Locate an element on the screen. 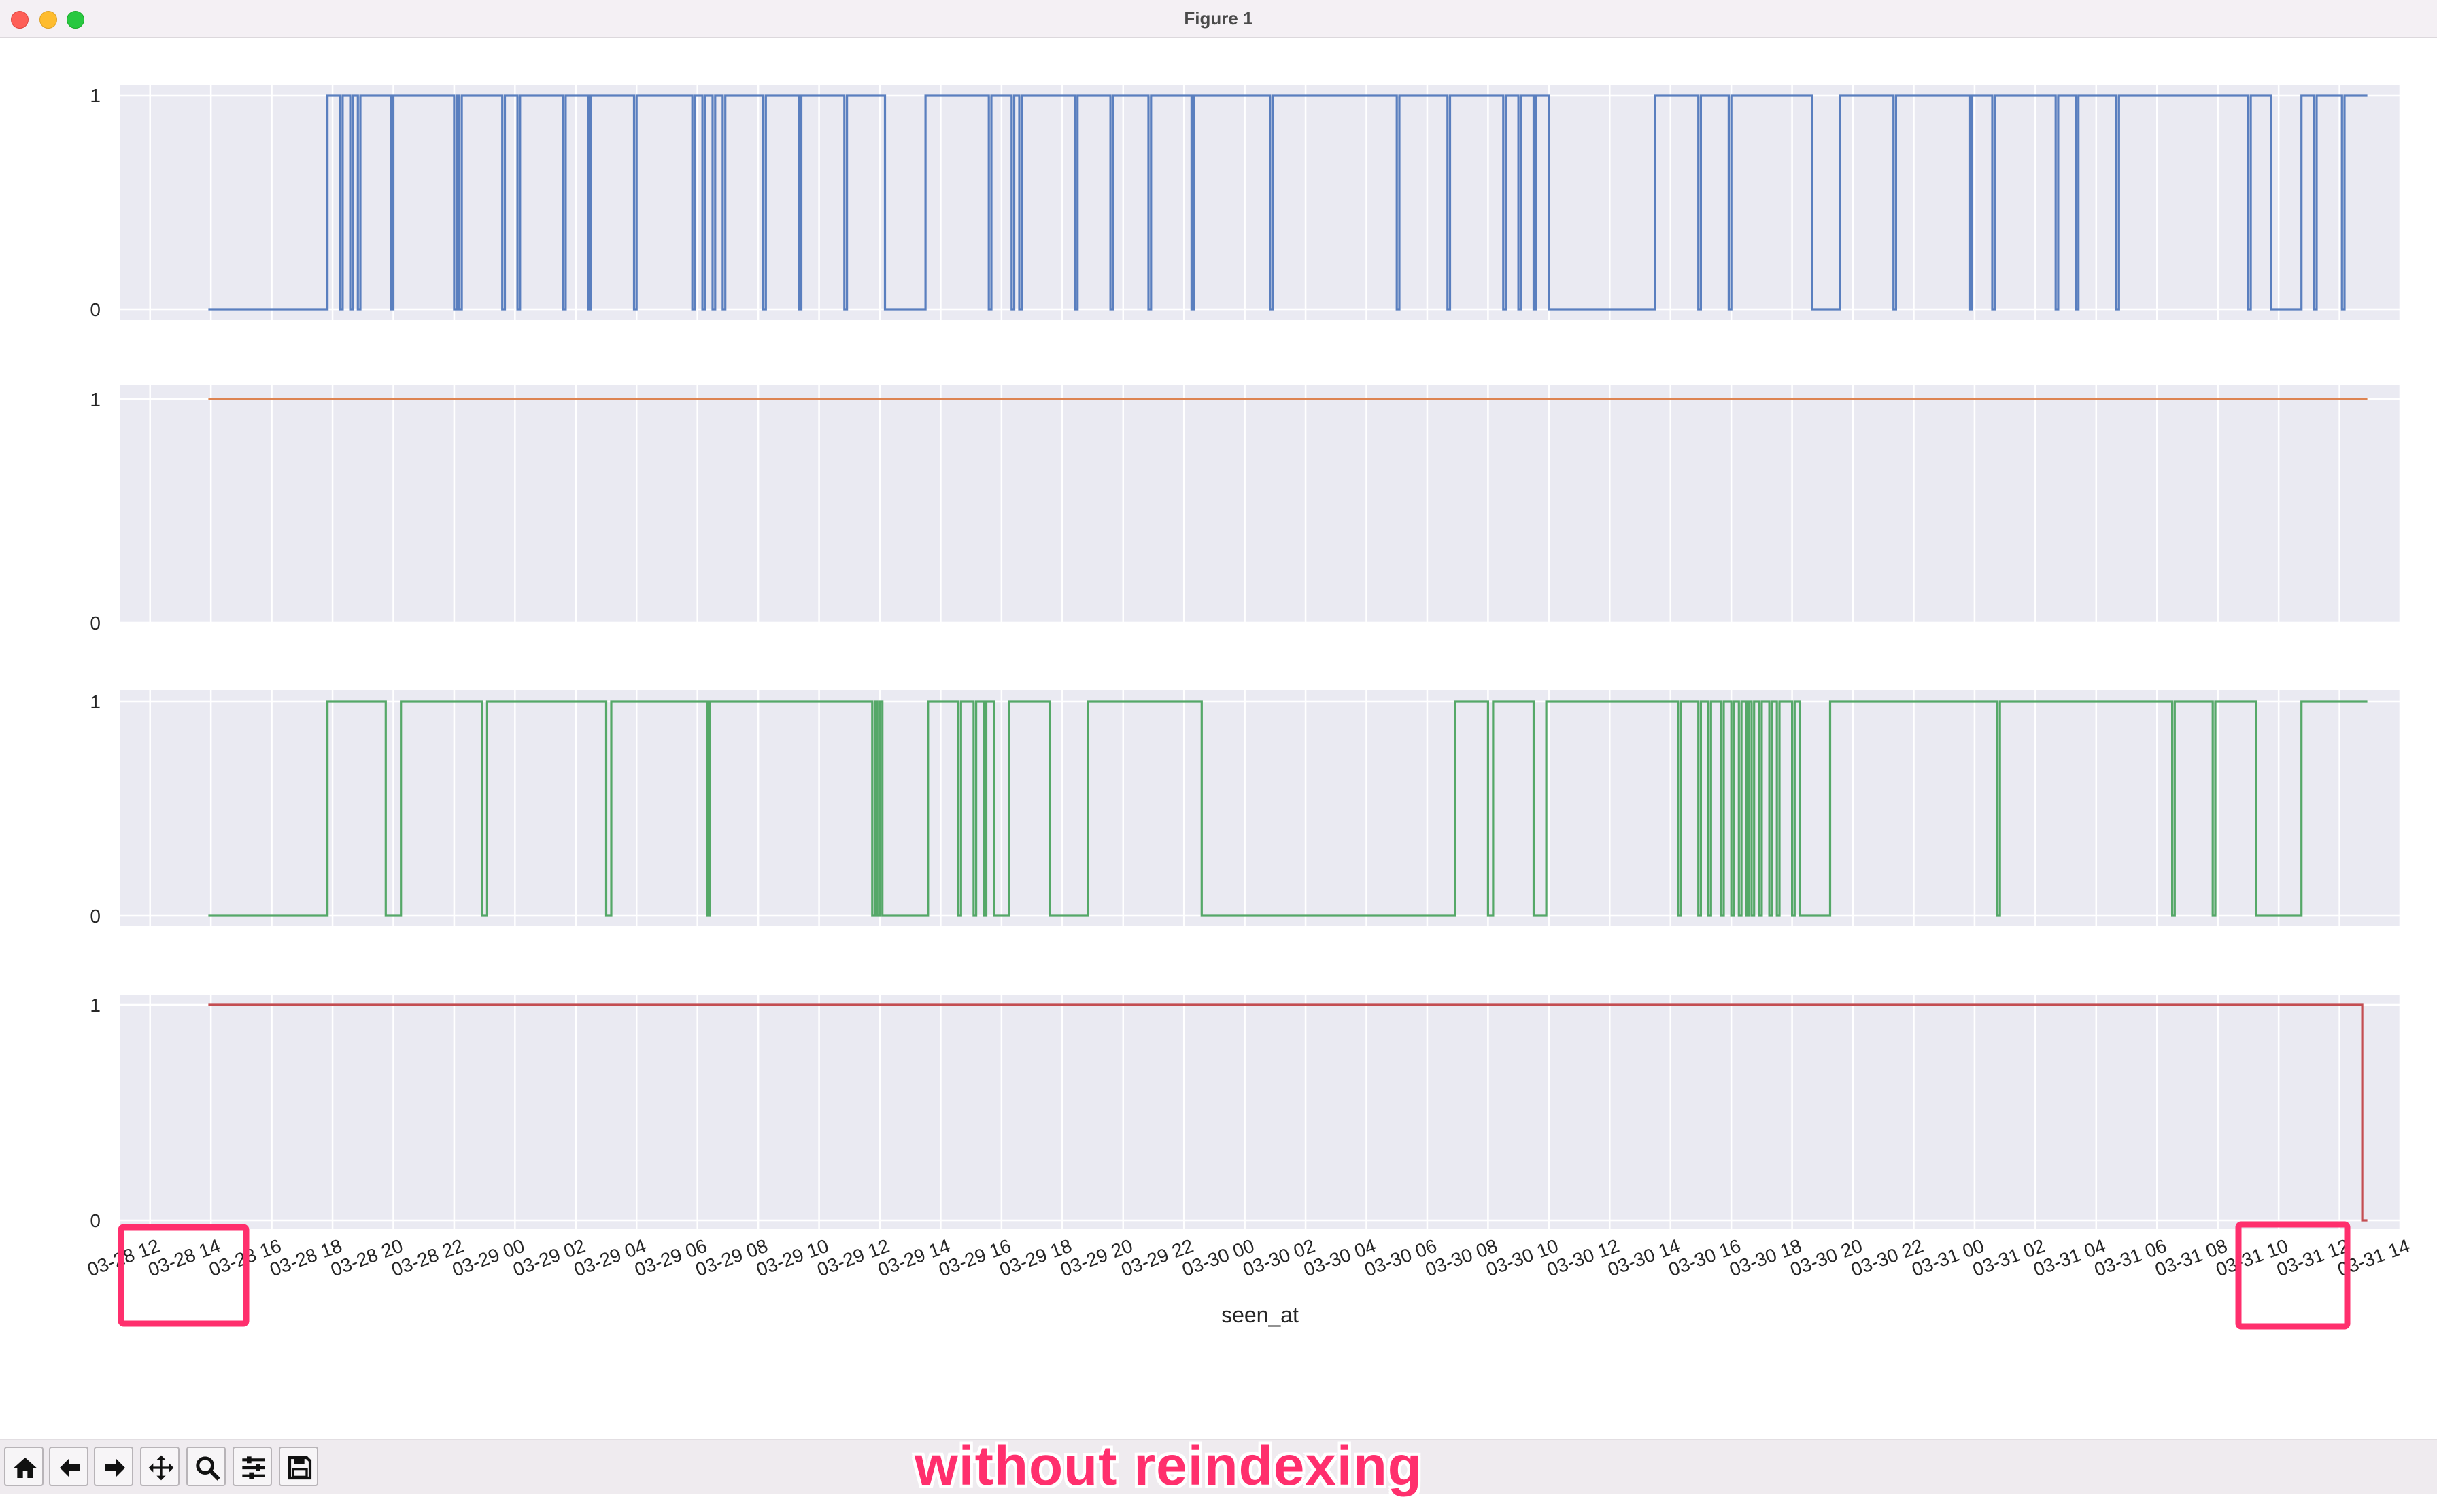 This screenshot has width=2437, height=1512. back-arrow-icon is located at coordinates (70, 1468).